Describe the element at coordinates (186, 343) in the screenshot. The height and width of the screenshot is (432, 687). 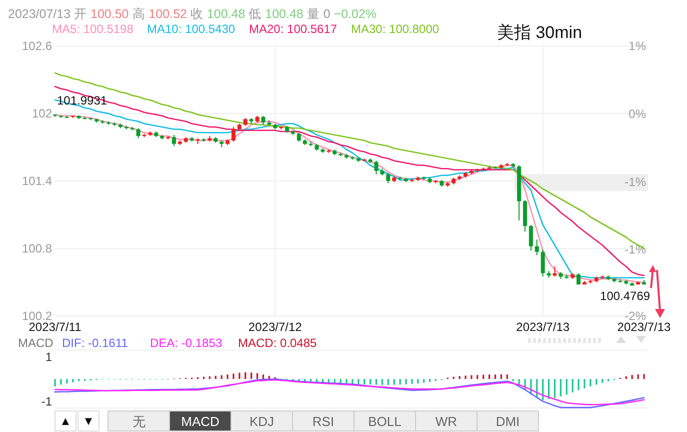
I see `text: DEA: -0.1853` at that location.